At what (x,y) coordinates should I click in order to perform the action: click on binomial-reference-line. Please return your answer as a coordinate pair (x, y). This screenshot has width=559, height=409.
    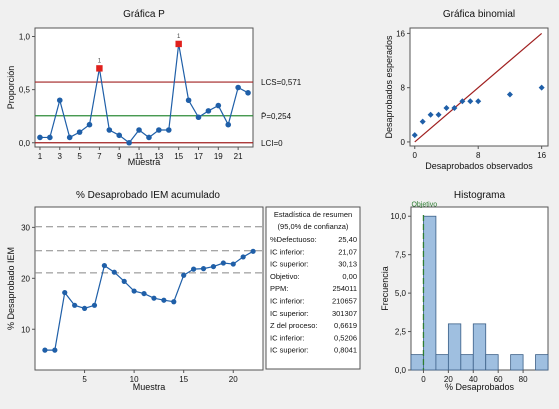
    Looking at the image, I should click on (478, 87).